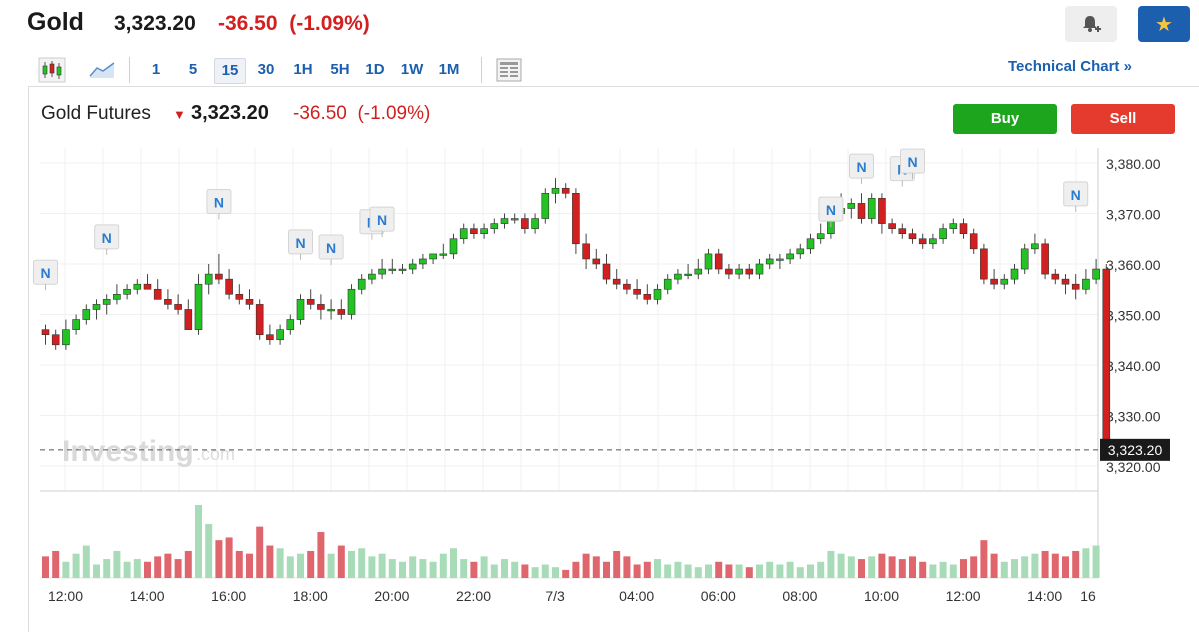 The width and height of the screenshot is (1199, 632). Describe the element at coordinates (375, 69) in the screenshot. I see `interval-1d: 1D` at that location.